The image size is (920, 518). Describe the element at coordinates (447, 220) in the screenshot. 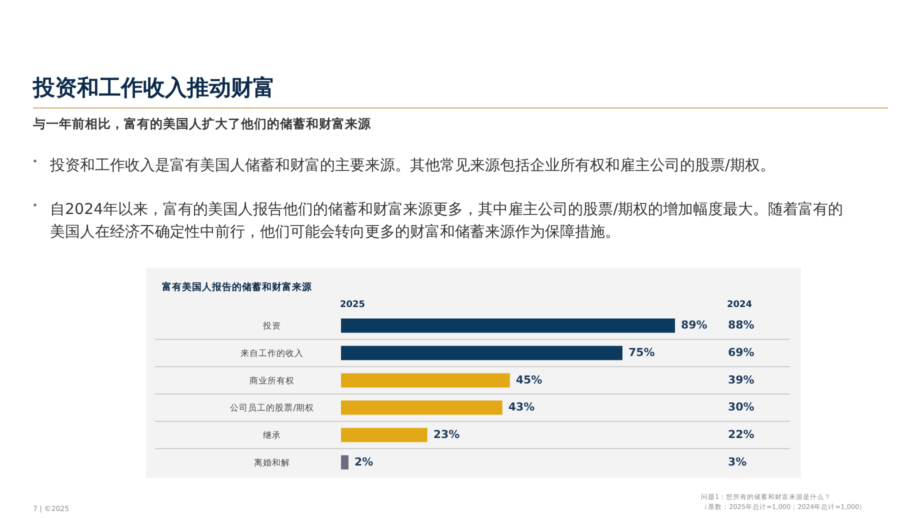

I see `text: 自2024年以来，富有的美国人报告他们的储蓄和财富来源更多，其中雇主公司的股票/期权的增加幅度最大。随着富有的美国人在经济不确定性中前行，他们可能会转向更多的财富和储蓄来源作为保障措施。` at that location.